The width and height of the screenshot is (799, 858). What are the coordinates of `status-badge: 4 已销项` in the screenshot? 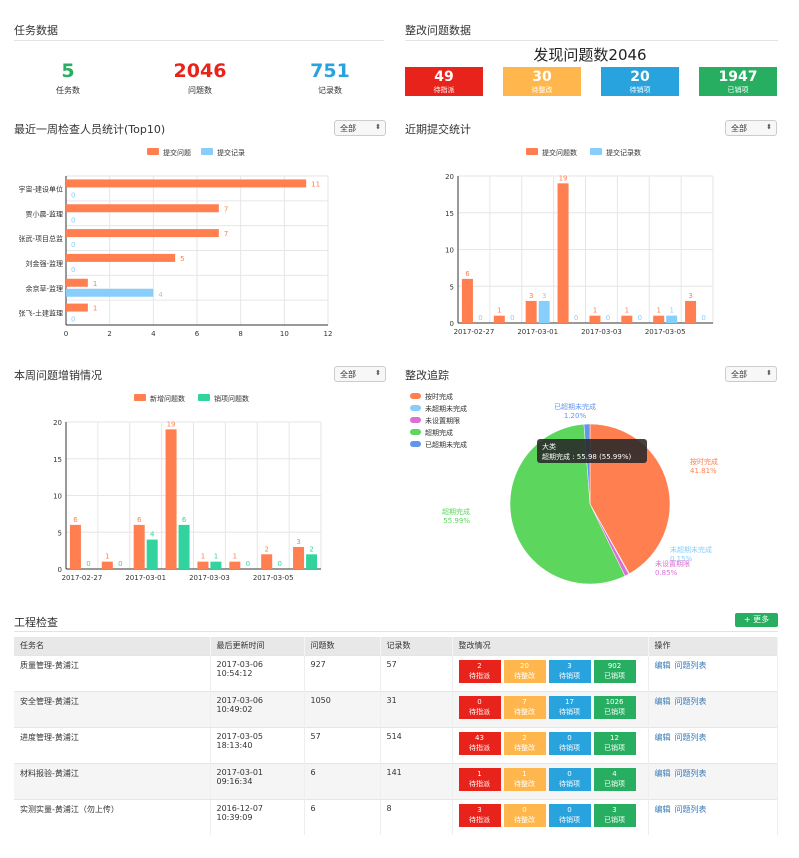 It's located at (614, 779).